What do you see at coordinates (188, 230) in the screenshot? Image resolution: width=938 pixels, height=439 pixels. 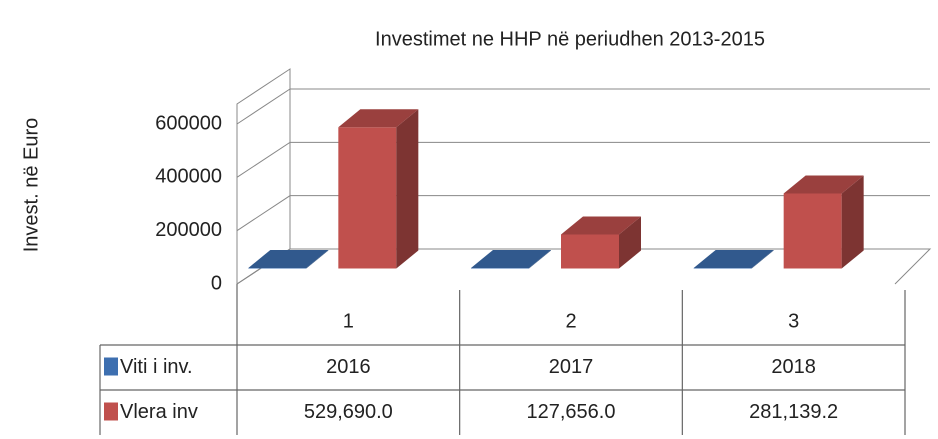 I see `y-tick-label: 200000` at bounding box center [188, 230].